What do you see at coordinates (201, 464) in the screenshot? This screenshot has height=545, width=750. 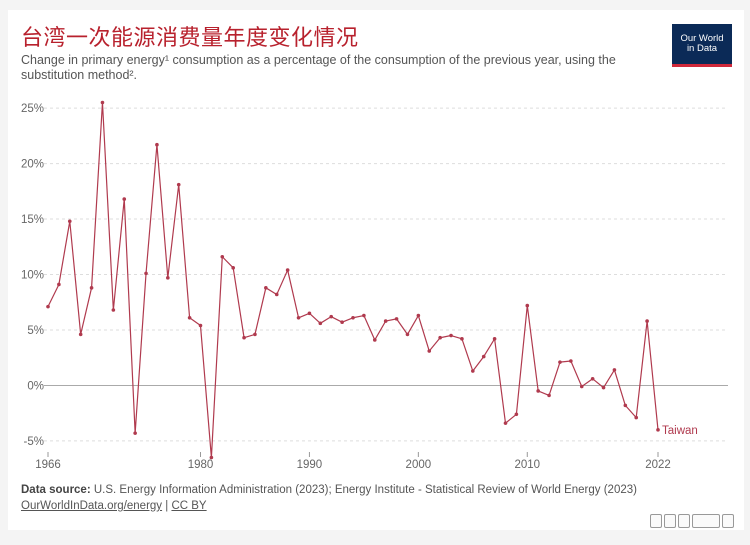 I see `x-tick-label: 1980` at bounding box center [201, 464].